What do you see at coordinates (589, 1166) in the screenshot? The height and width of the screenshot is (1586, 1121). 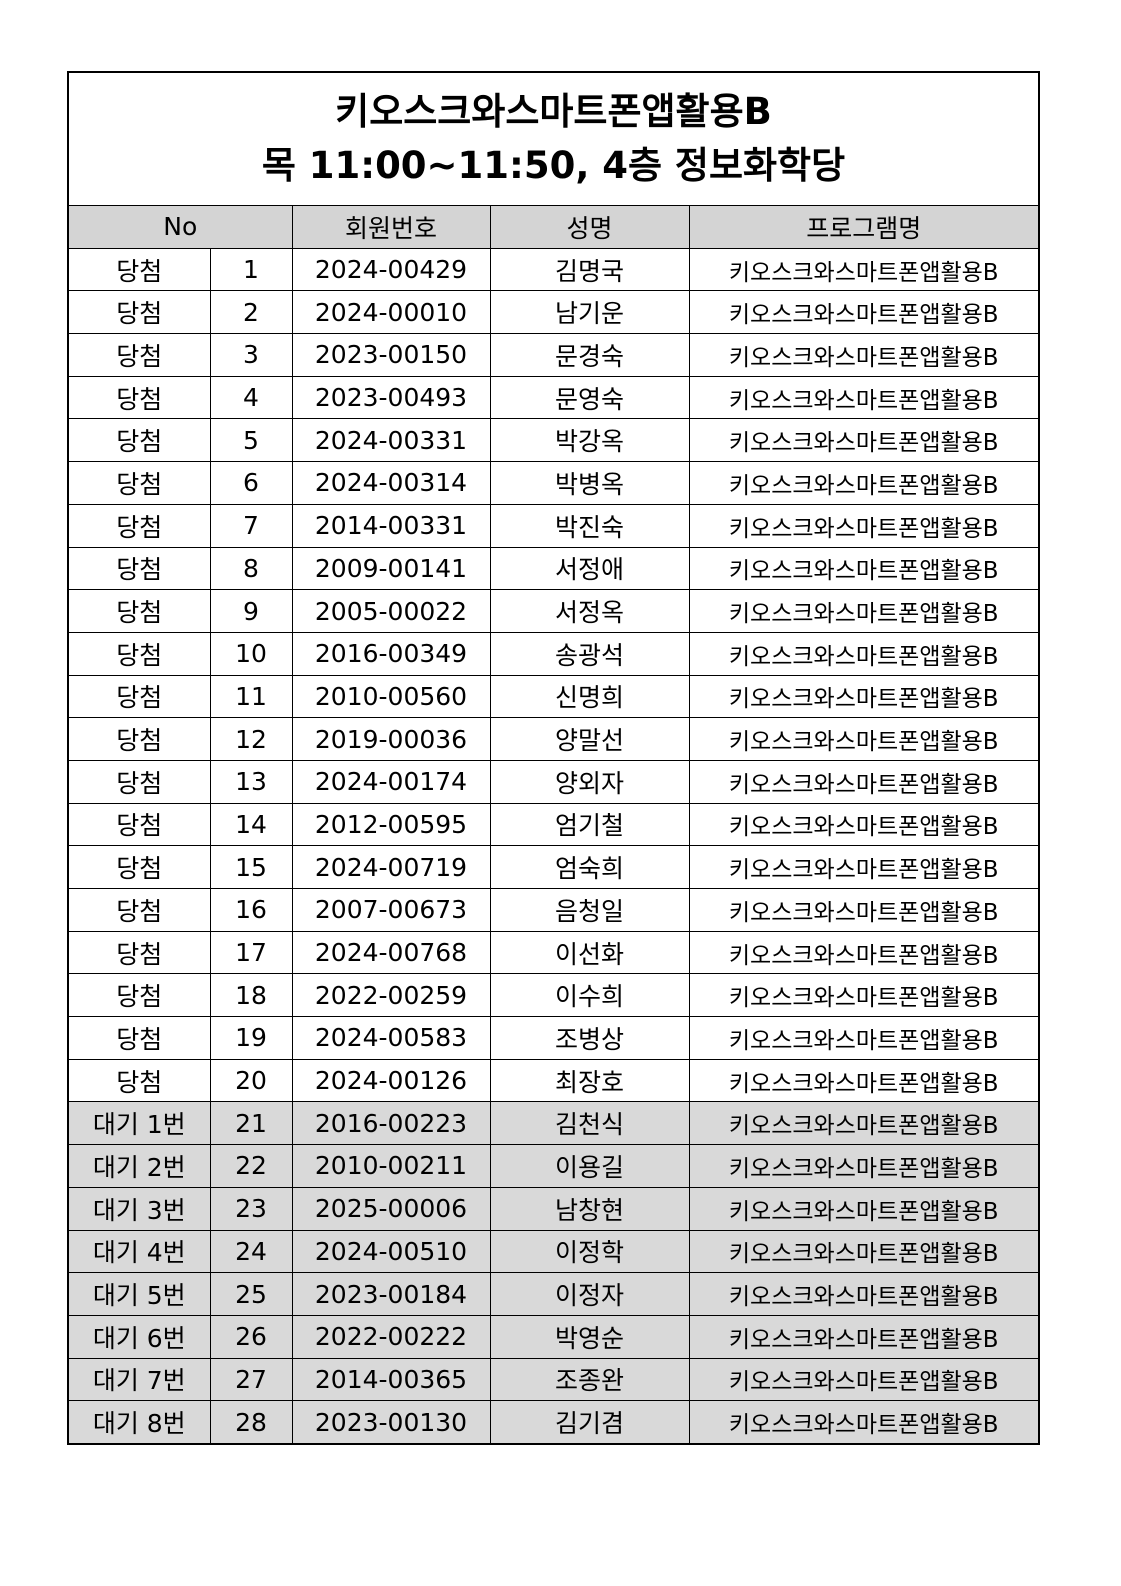 I see `name-cell: 이용길` at bounding box center [589, 1166].